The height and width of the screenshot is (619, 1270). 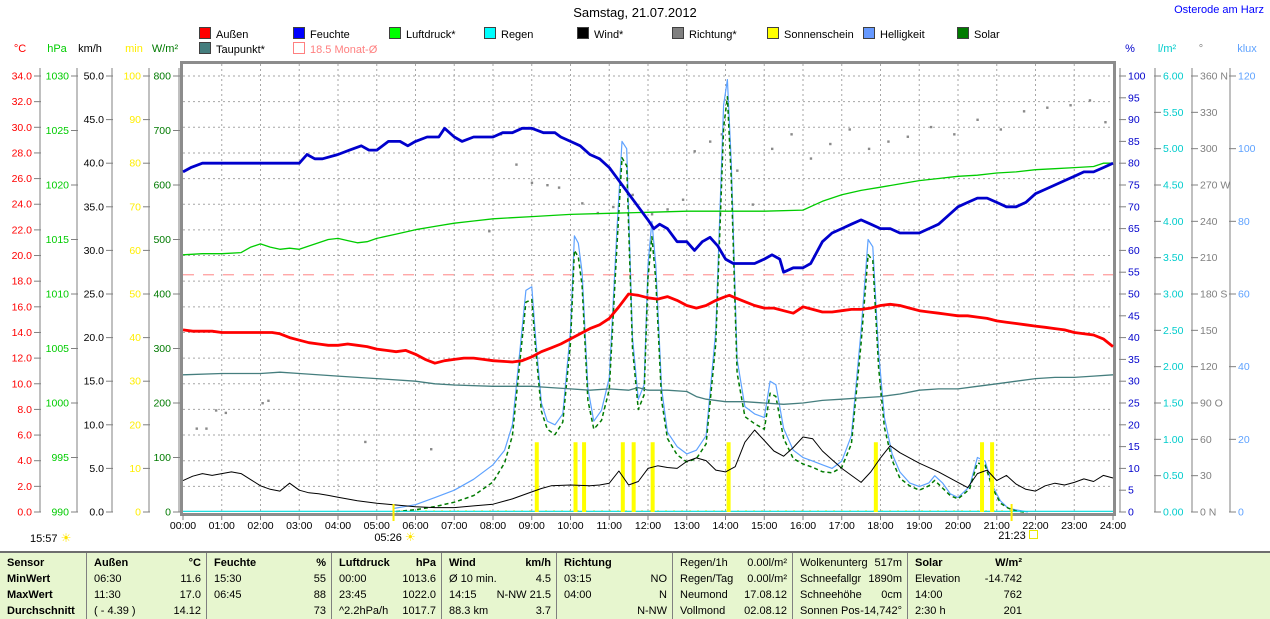 I want to click on axis-tick-label: 150, so click(x=1209, y=331).